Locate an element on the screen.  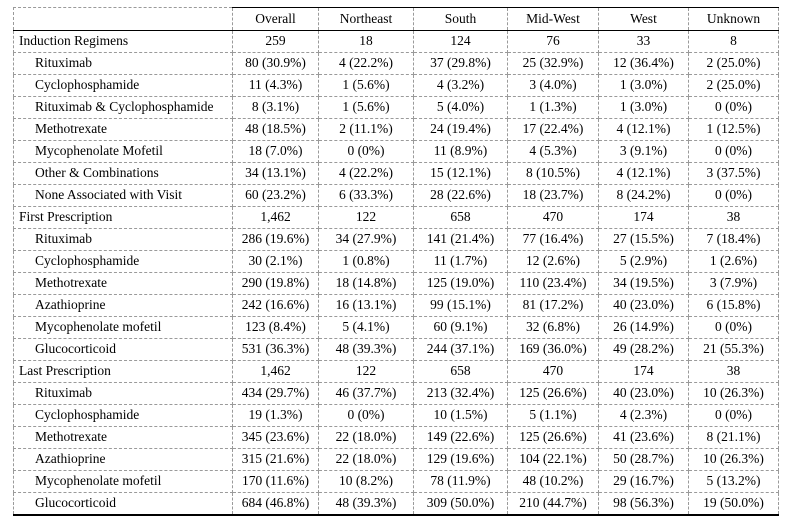
cell-south: 5 (4.0%) is located at coordinates (460, 107).